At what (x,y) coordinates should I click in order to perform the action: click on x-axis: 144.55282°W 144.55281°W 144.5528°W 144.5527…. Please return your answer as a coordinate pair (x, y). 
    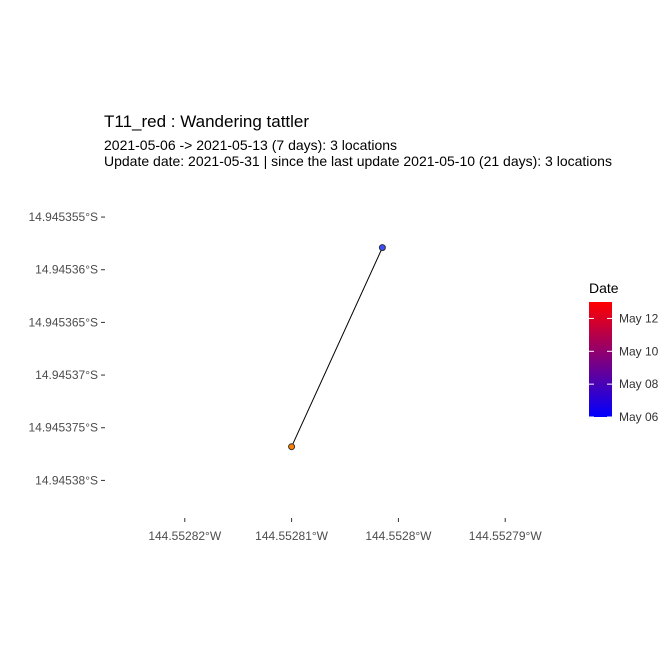
    Looking at the image, I should click on (345, 530).